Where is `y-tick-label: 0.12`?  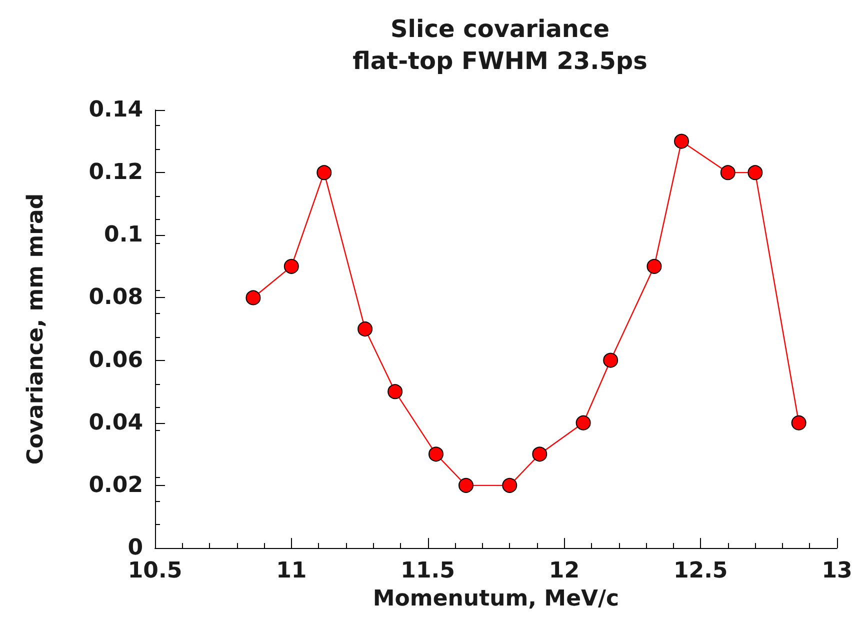 y-tick-label: 0.12 is located at coordinates (115, 173).